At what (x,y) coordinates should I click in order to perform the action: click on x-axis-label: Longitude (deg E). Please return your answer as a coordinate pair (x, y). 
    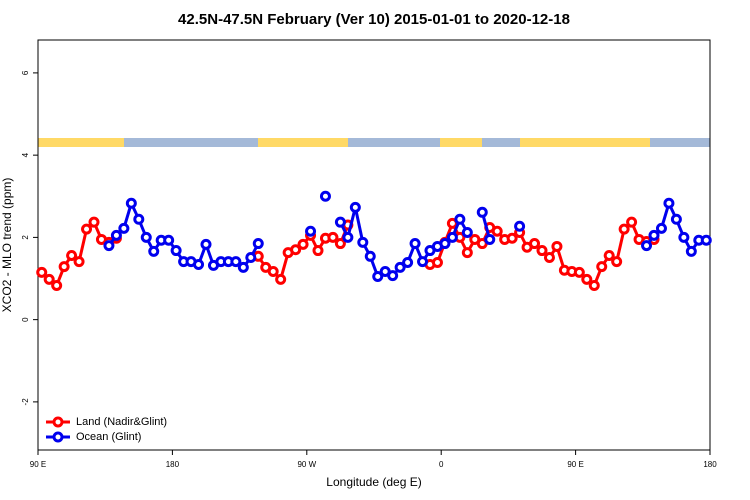
    Looking at the image, I should click on (373, 482).